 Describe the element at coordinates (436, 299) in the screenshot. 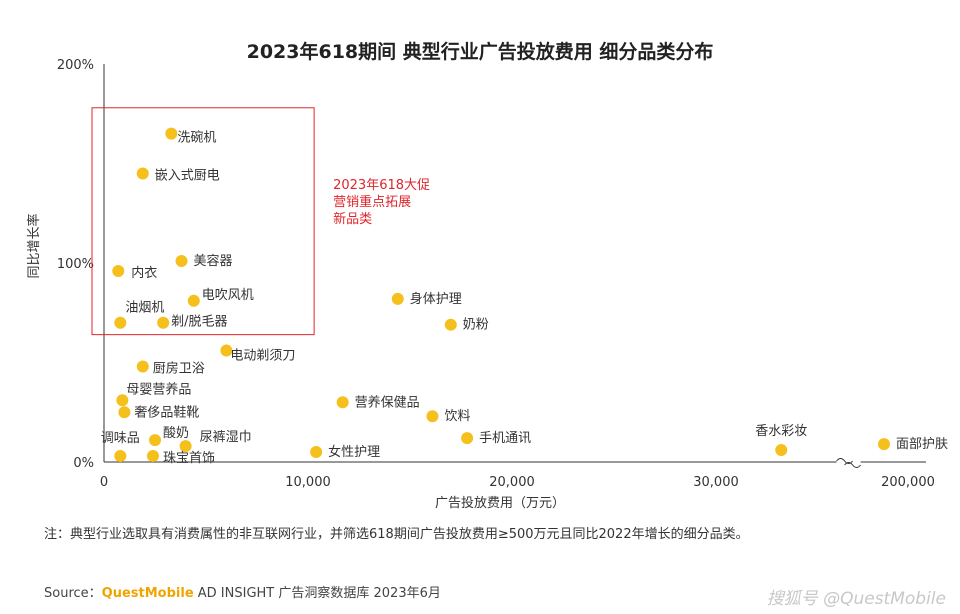

I see `data-label: 身体护理` at that location.